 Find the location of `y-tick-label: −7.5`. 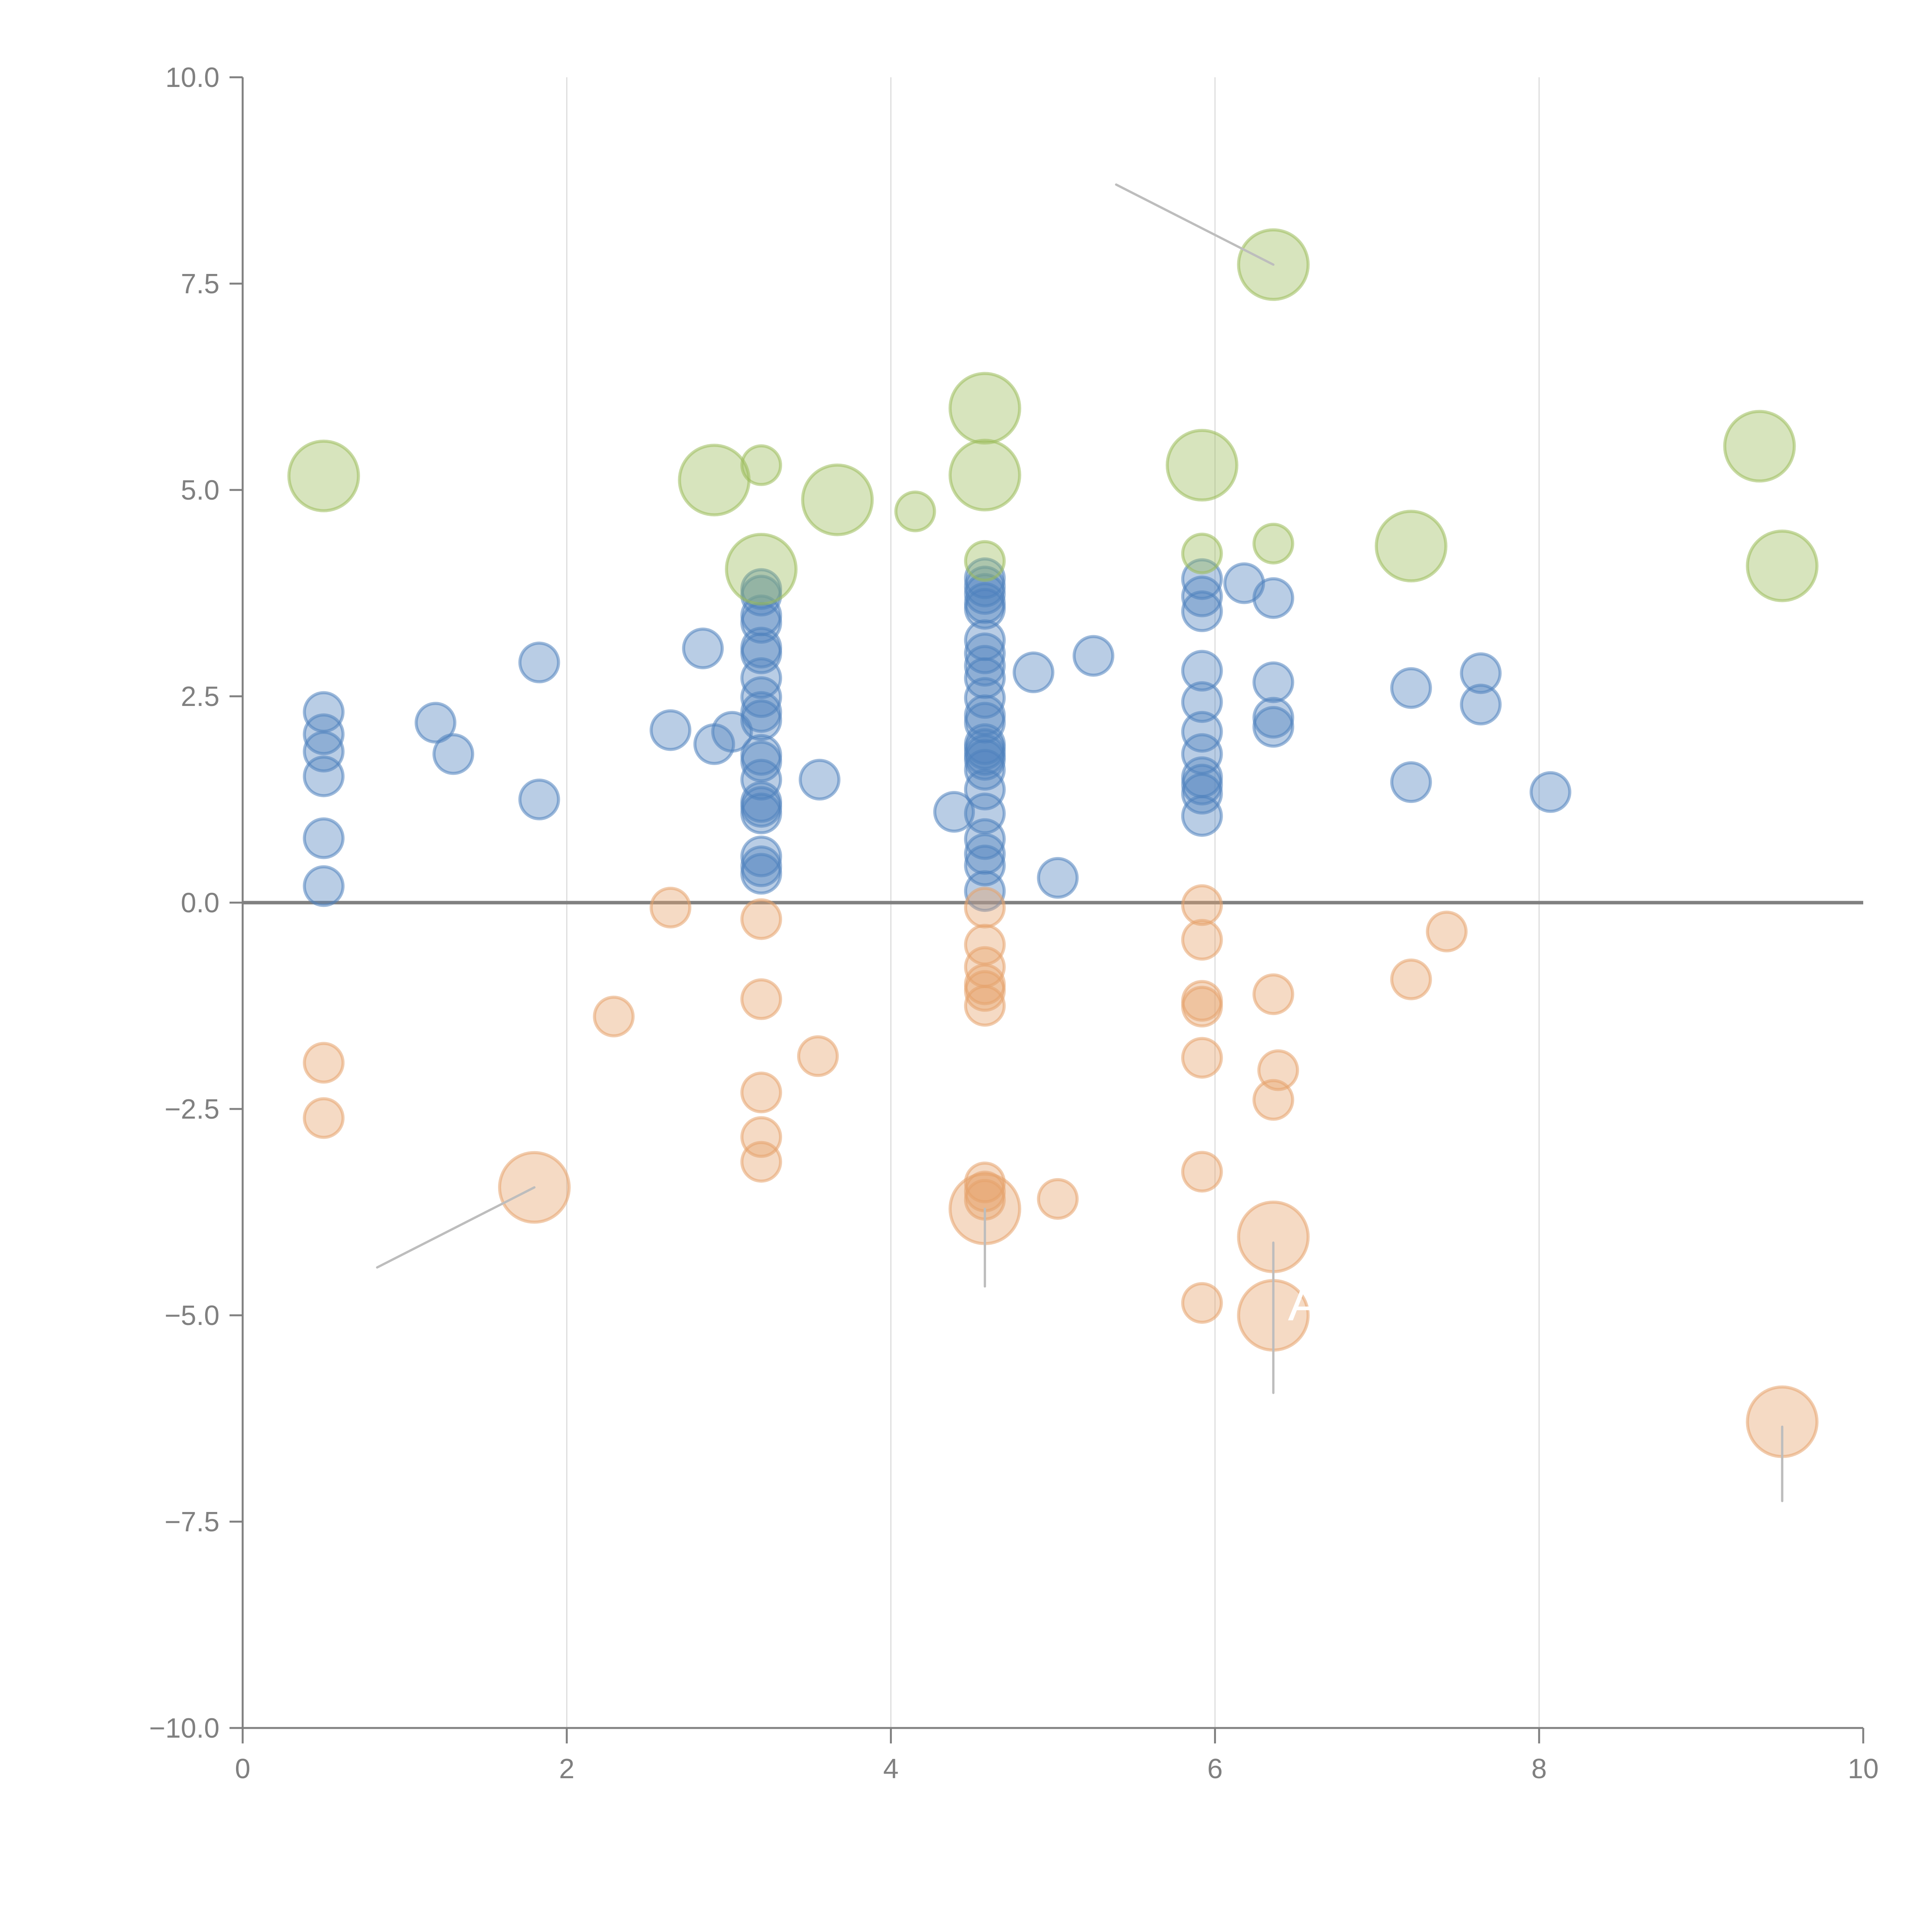

y-tick-label: −7.5 is located at coordinates (192, 1522).